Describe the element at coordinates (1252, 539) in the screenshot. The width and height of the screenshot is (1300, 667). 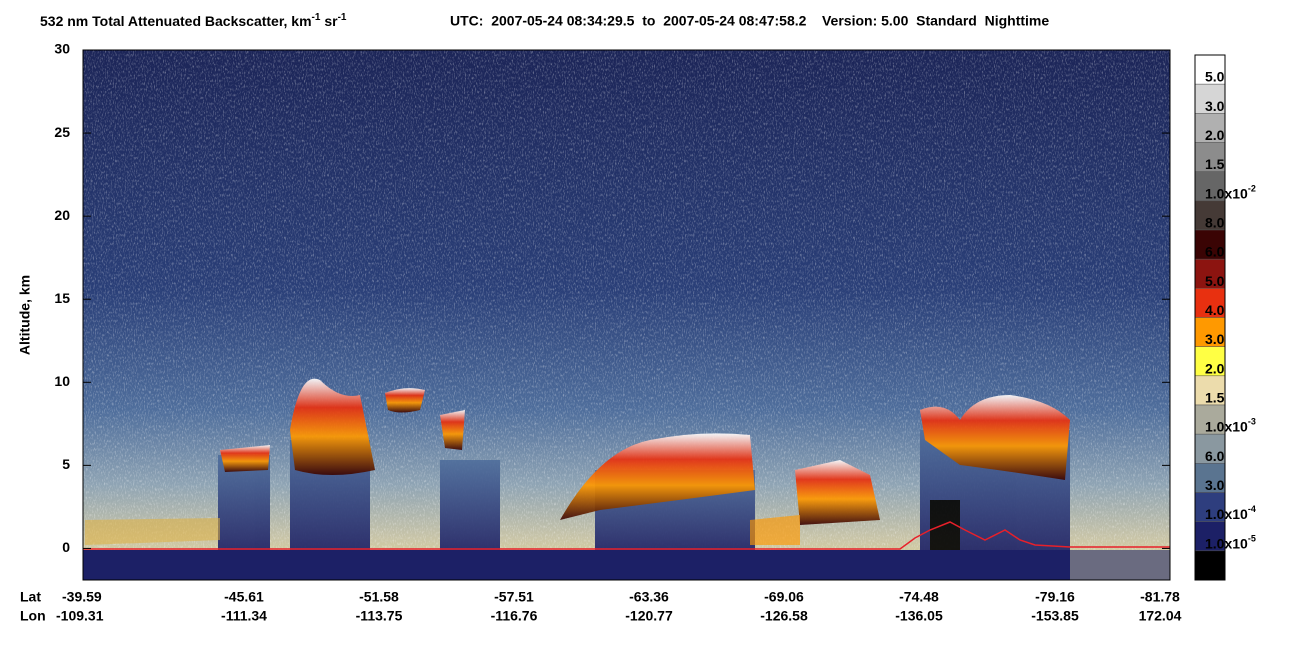
I see `colorbar-label-exp: -5` at that location.